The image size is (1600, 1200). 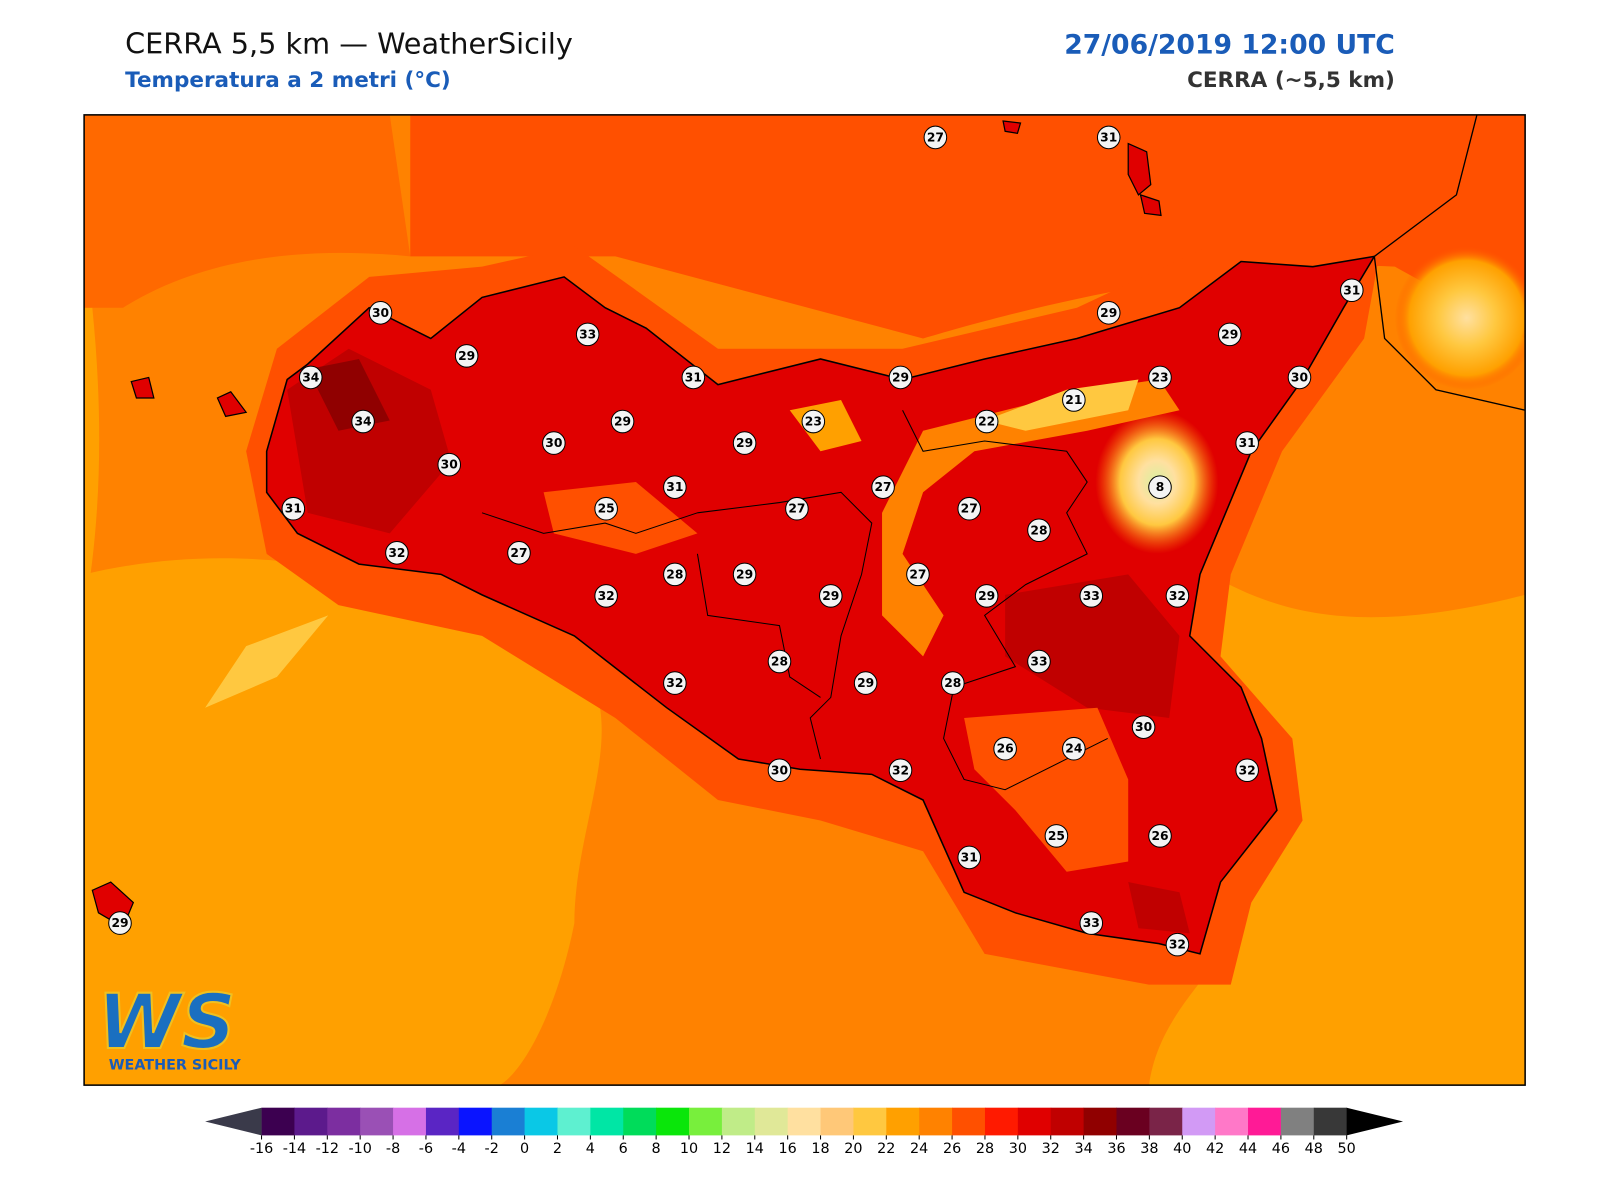 What do you see at coordinates (1018, 1149) in the screenshot?
I see `colorbar-tick-label: 30` at bounding box center [1018, 1149].